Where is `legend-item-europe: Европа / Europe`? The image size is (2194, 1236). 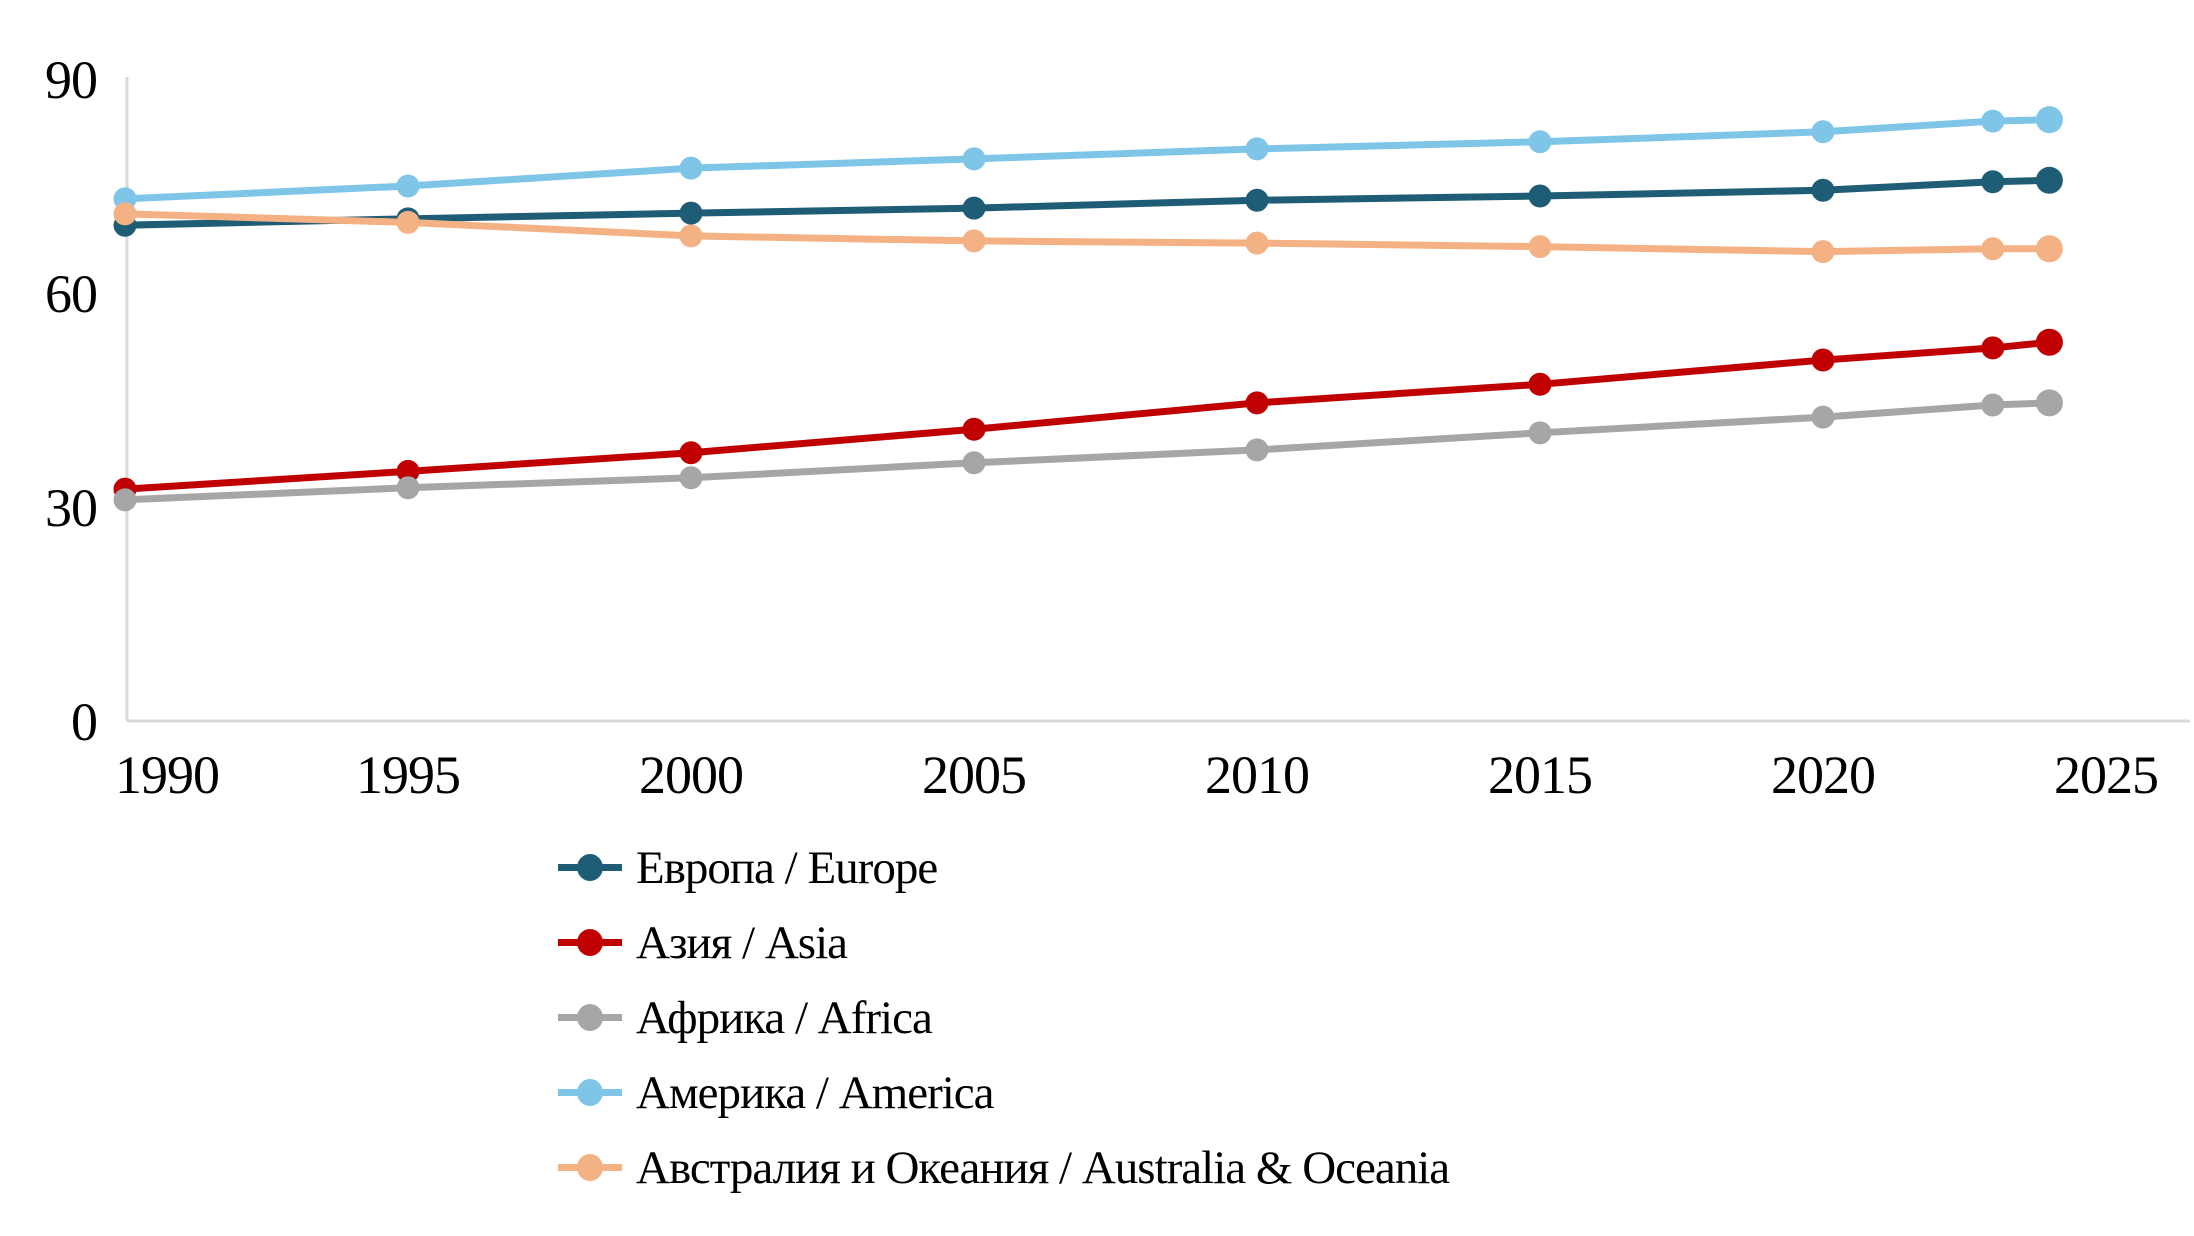 legend-item-europe: Европа / Europe is located at coordinates (1003, 867).